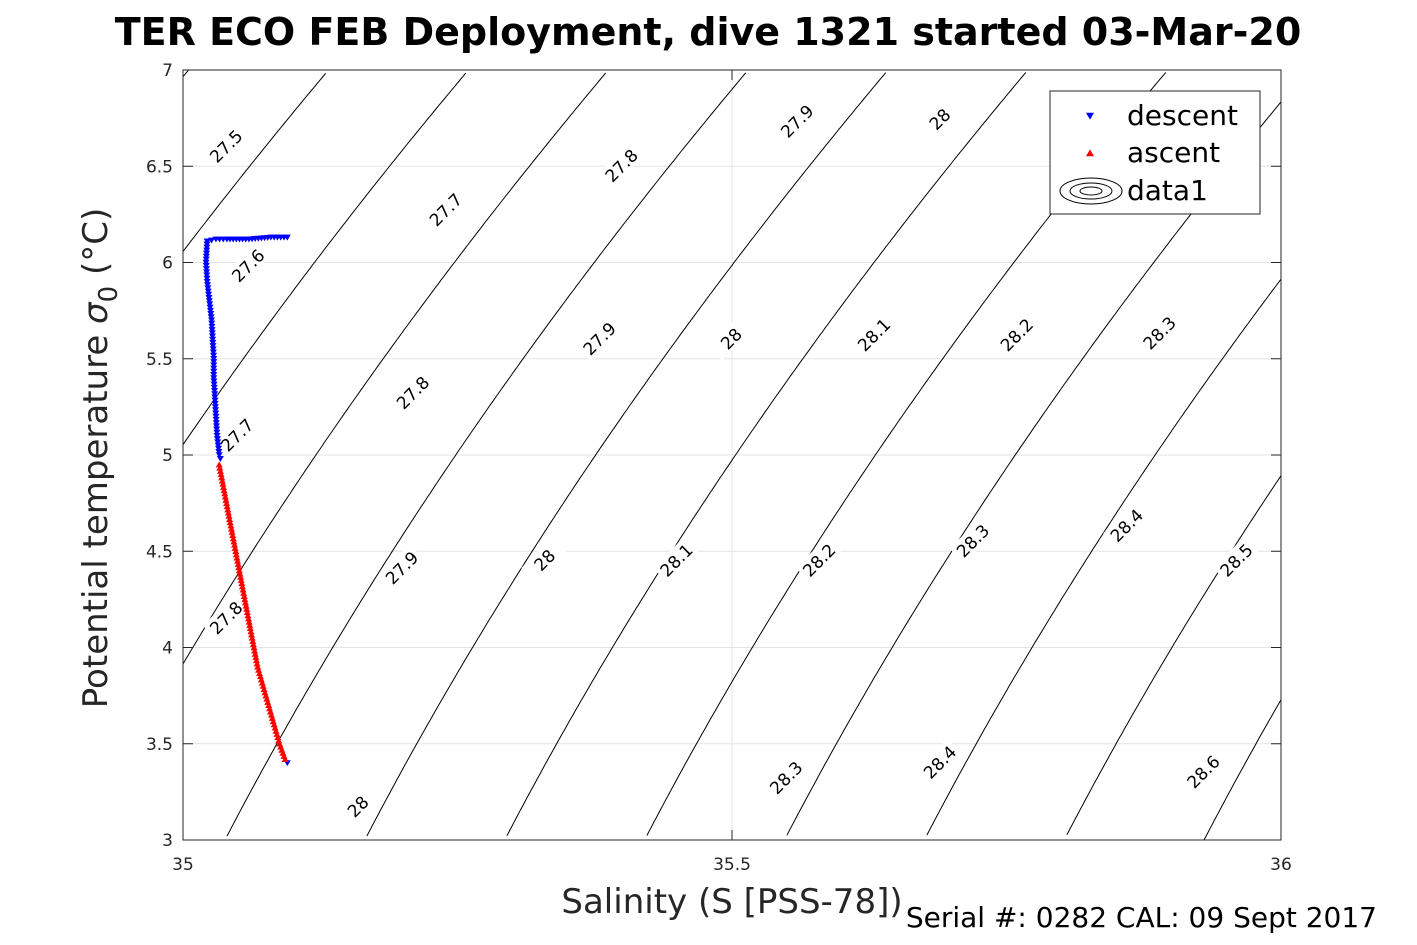 This screenshot has height=945, width=1417. What do you see at coordinates (167, 841) in the screenshot?
I see `y-tick-label: 3` at bounding box center [167, 841].